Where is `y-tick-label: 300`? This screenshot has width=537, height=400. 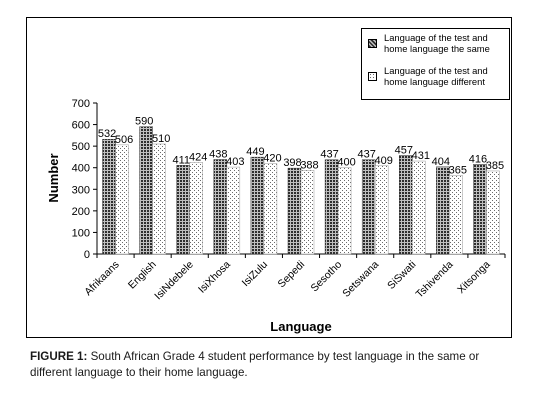 y-tick-label: 300 is located at coordinates (81, 190).